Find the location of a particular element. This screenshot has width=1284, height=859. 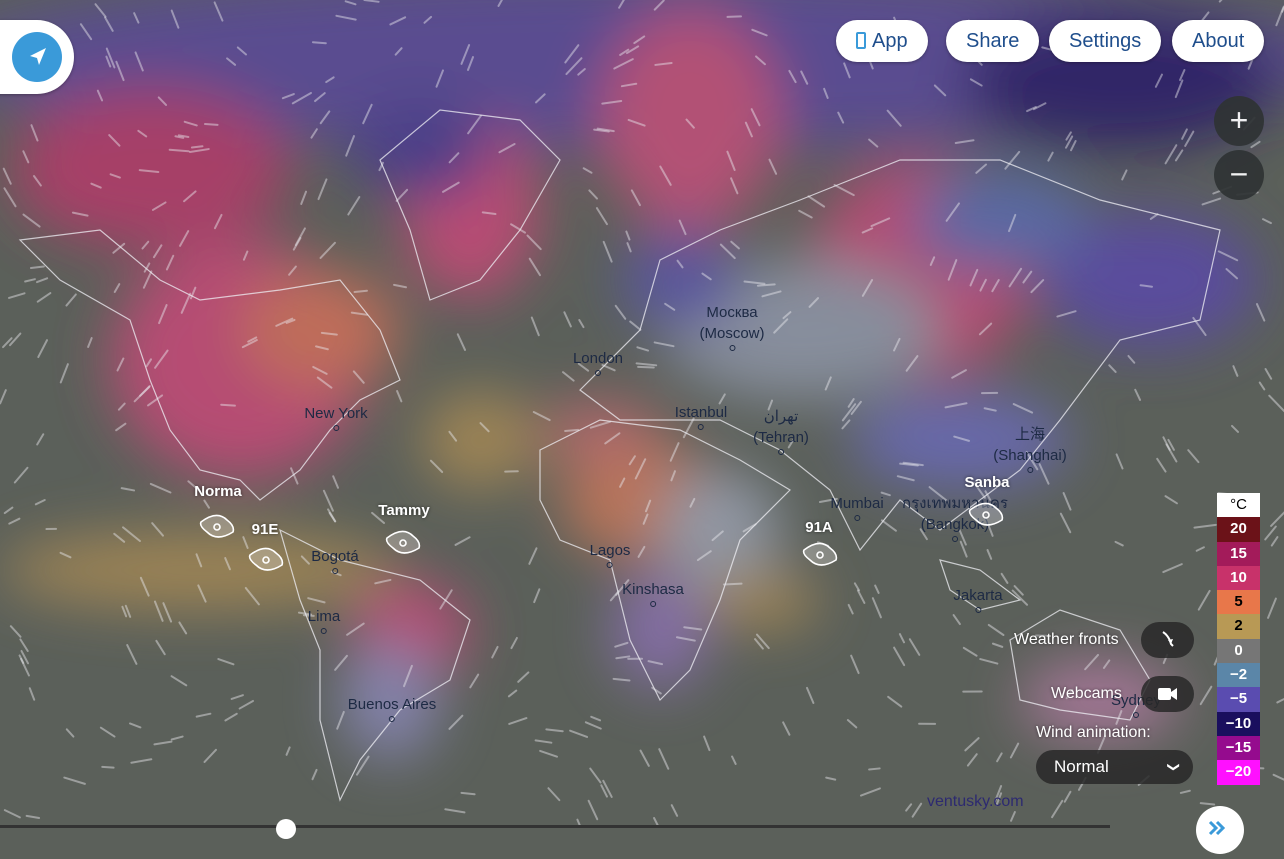

wind-animation-label: Wind animation: is located at coordinates (1093, 733).